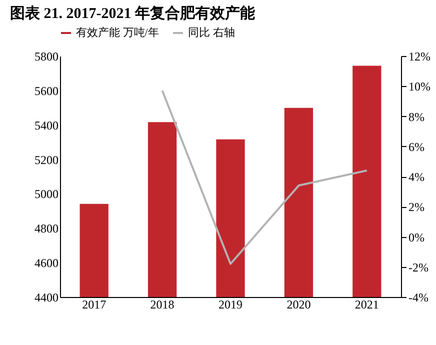 This screenshot has width=436, height=345. Describe the element at coordinates (46, 229) in the screenshot. I see `y-tick-label: 4800` at that location.